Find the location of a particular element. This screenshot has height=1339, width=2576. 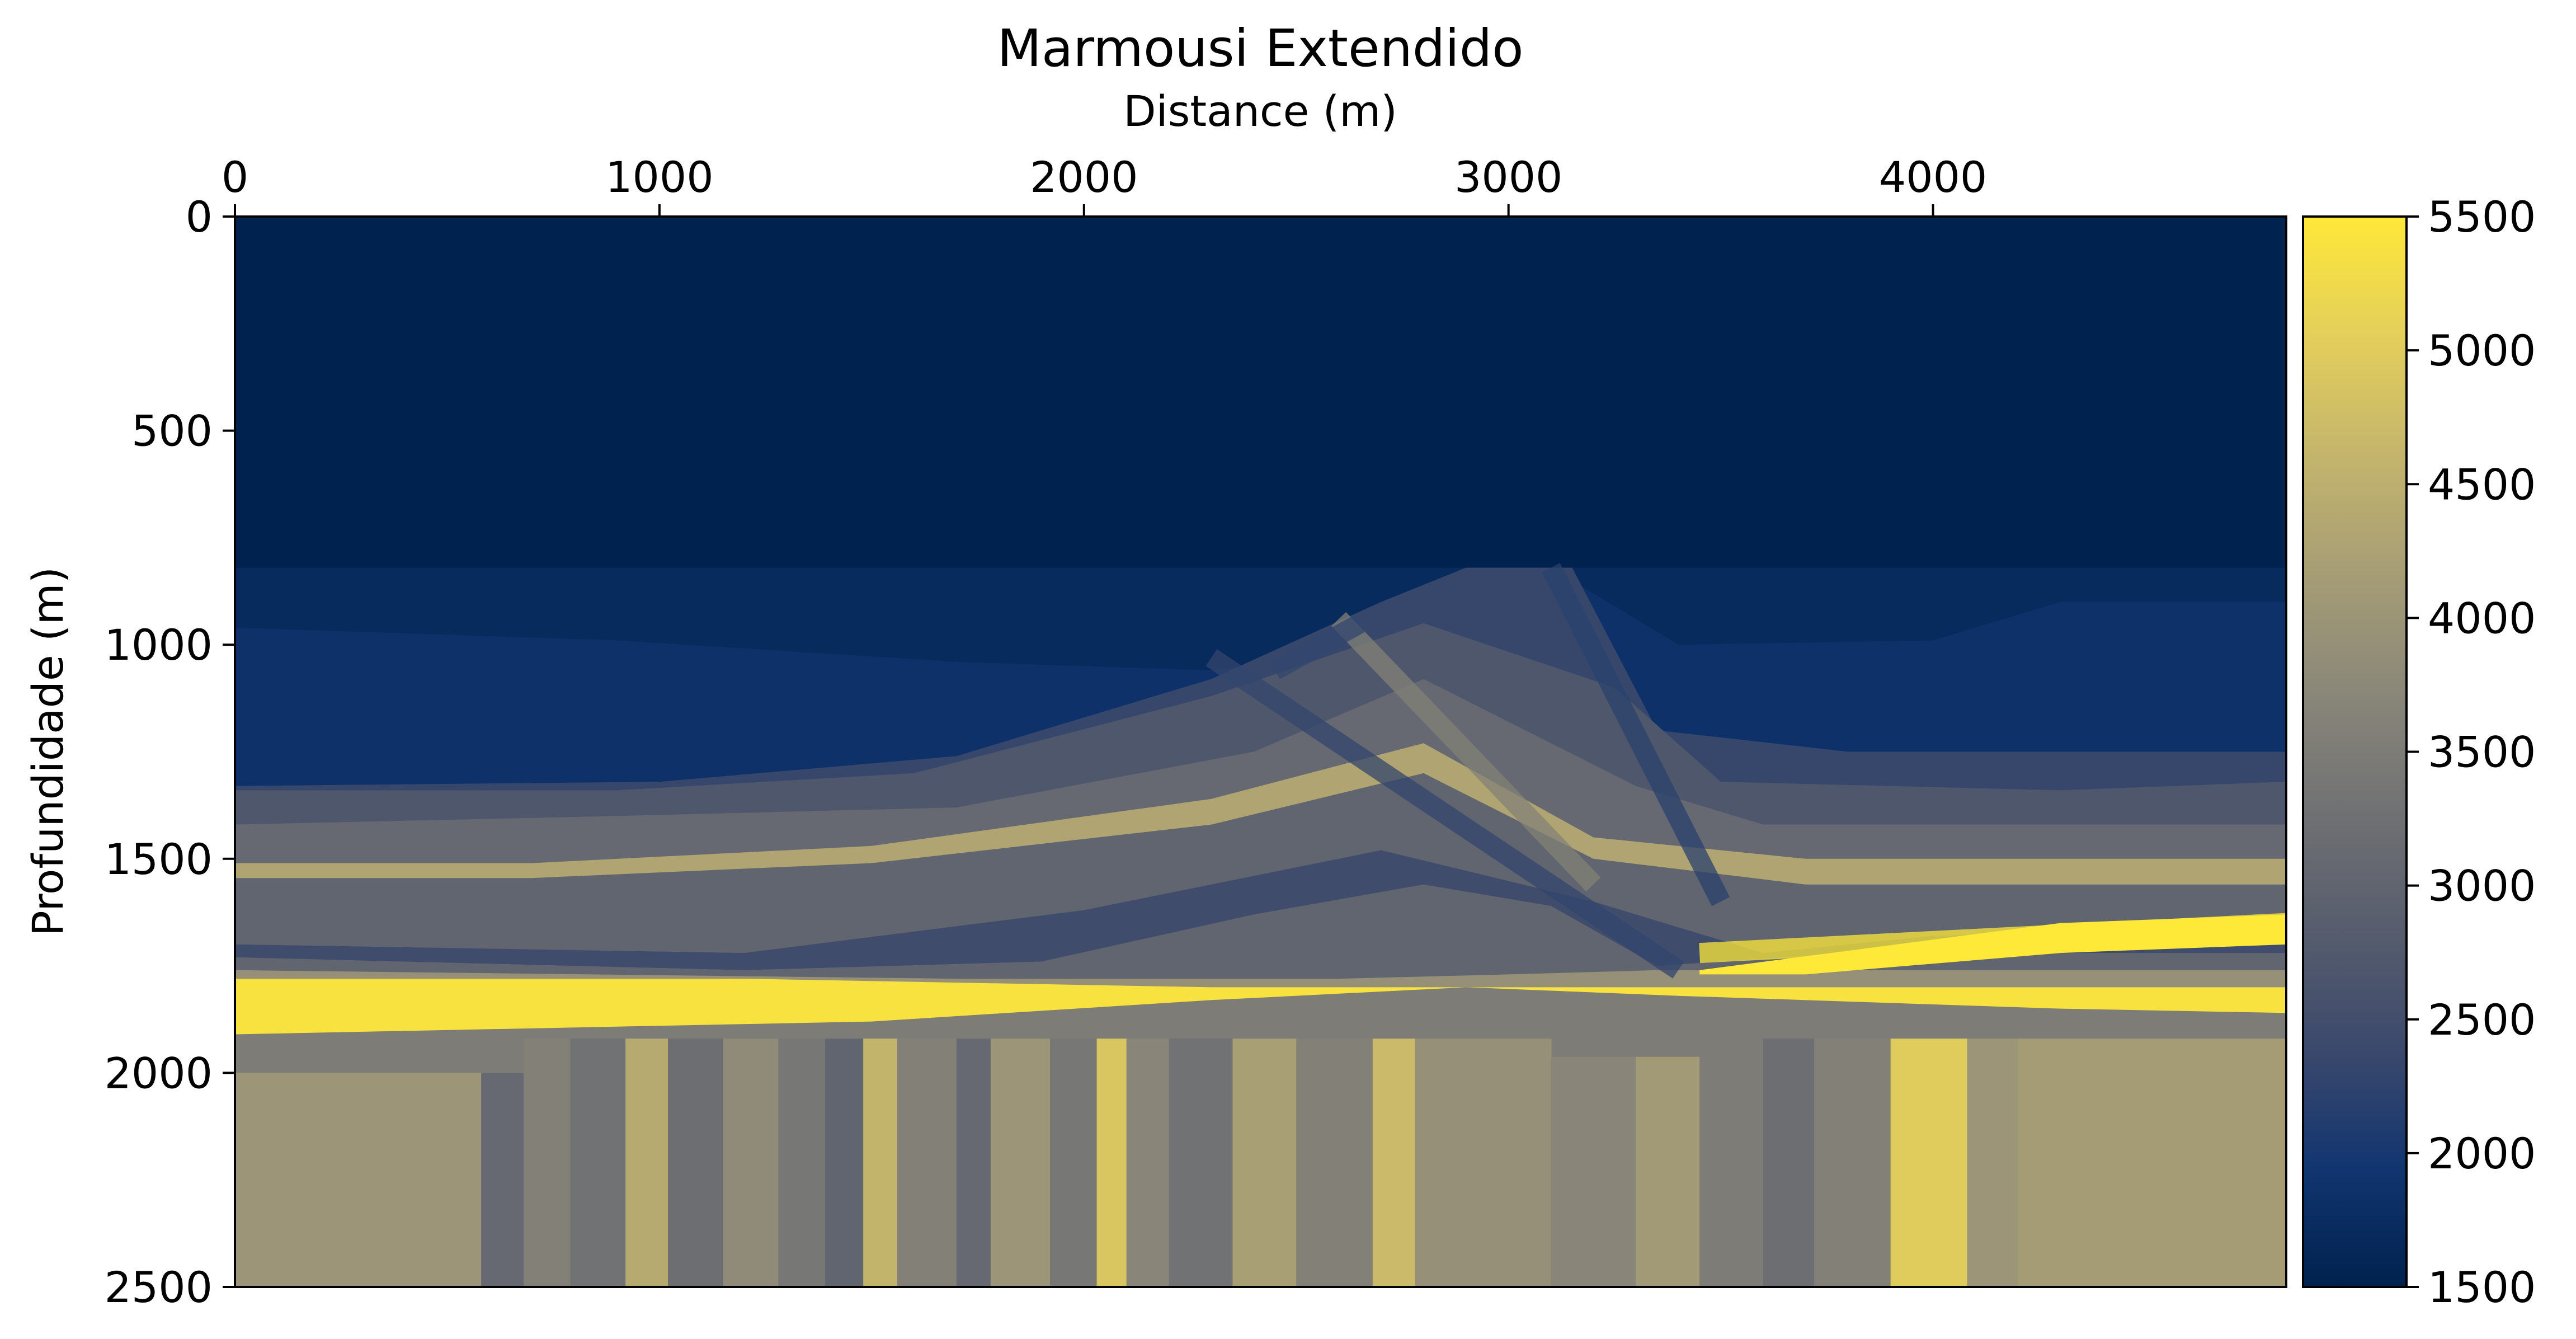

y-tick-label: 2000 is located at coordinates (159, 1073).